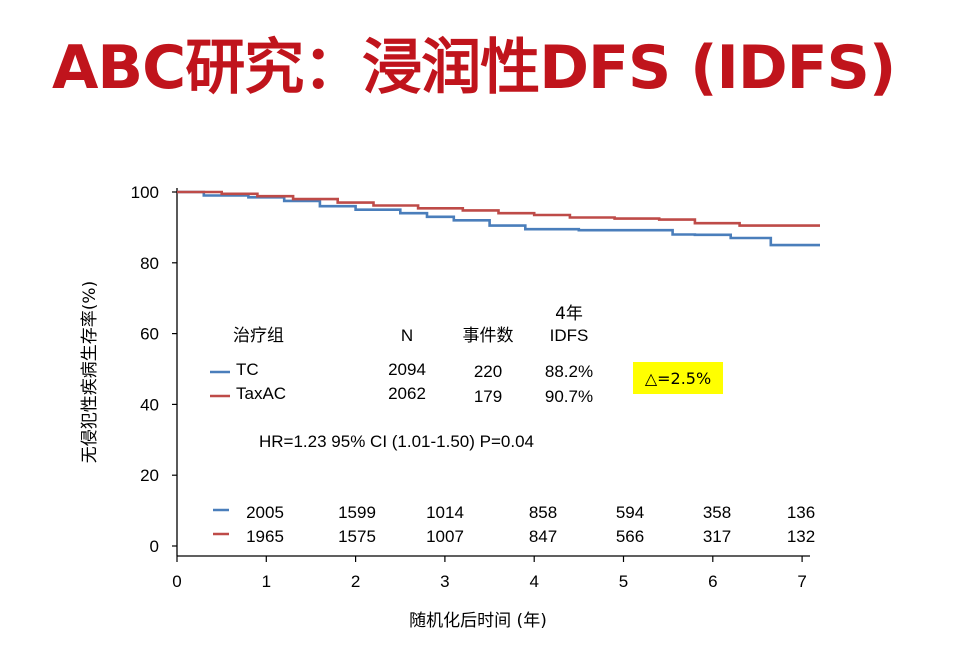 This screenshot has height=664, width=959. Describe the element at coordinates (176, 581) in the screenshot. I see `x-tick-label: 0` at that location.